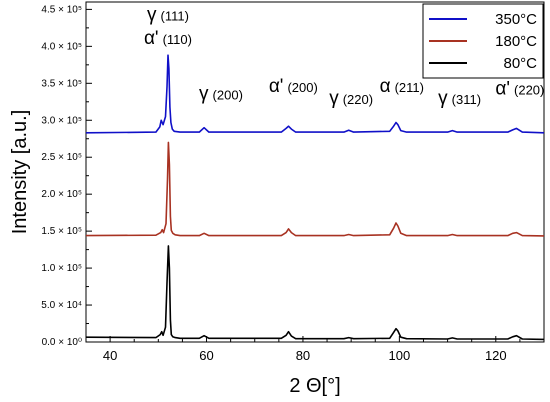 The width and height of the screenshot is (550, 402). Describe the element at coordinates (61, 46) in the screenshot. I see `y-tick-label: 4.0 × 10⁵` at that location.